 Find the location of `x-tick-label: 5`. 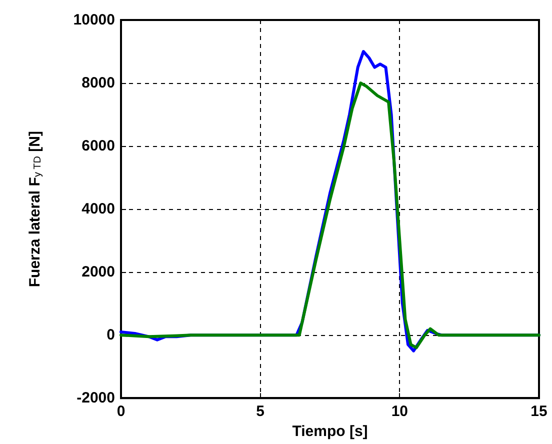

x-tick-label: 5 is located at coordinates (260, 411).